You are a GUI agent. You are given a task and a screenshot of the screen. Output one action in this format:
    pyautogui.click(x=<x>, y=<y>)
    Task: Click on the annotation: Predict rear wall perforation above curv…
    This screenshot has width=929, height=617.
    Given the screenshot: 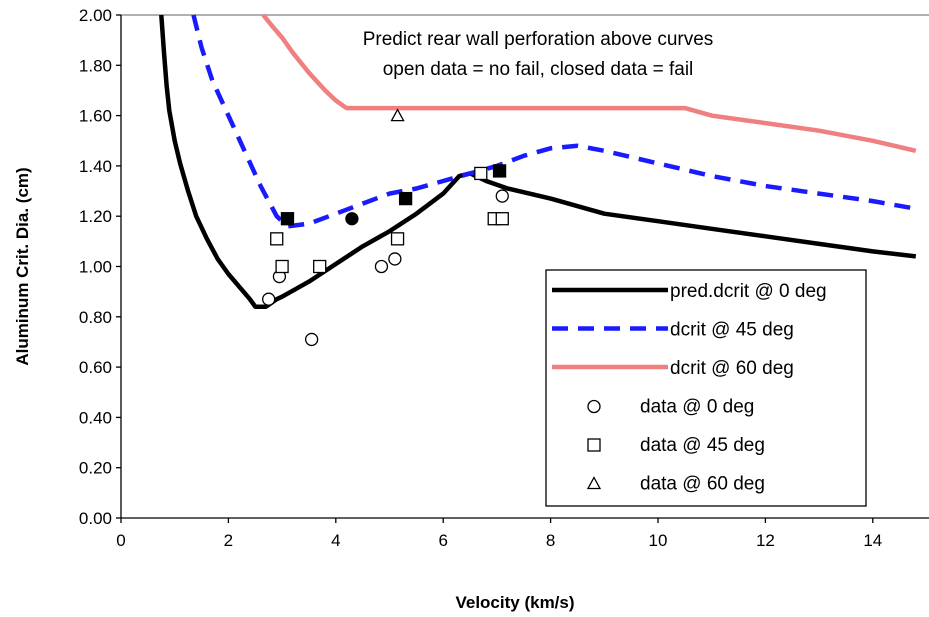 What is the action you would take?
    pyautogui.click(x=538, y=54)
    